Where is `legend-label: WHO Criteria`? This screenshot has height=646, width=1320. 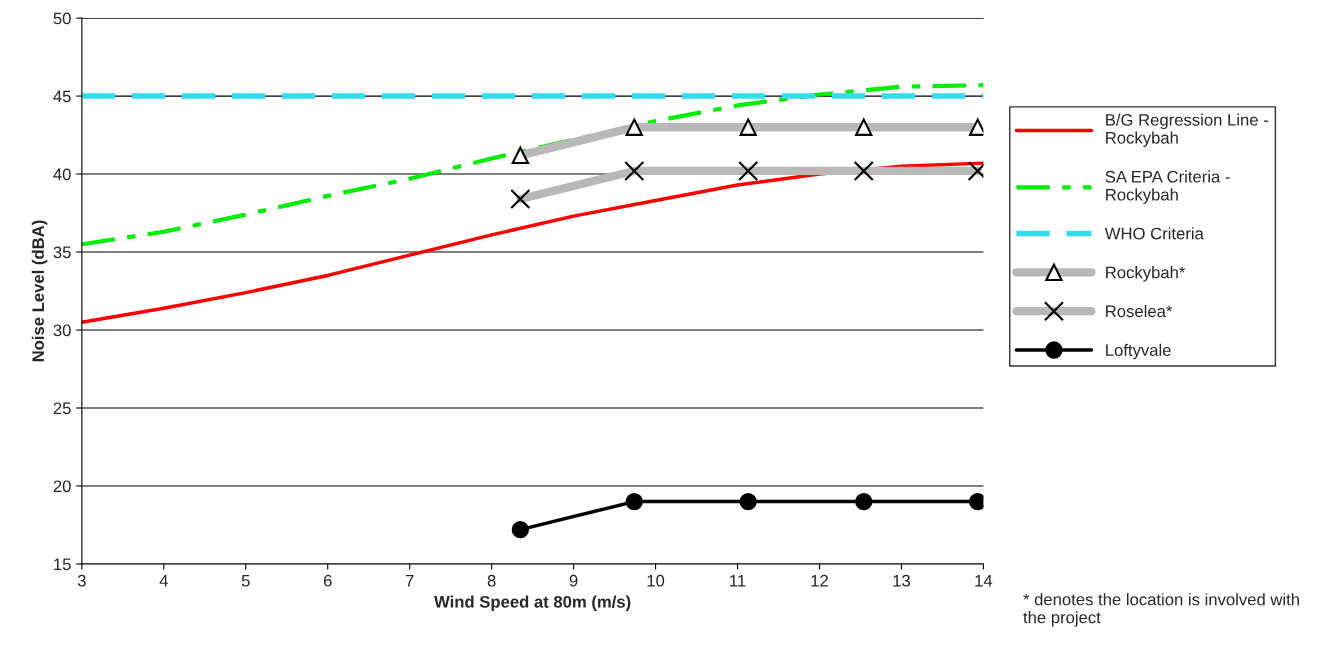 legend-label: WHO Criteria is located at coordinates (1154, 233).